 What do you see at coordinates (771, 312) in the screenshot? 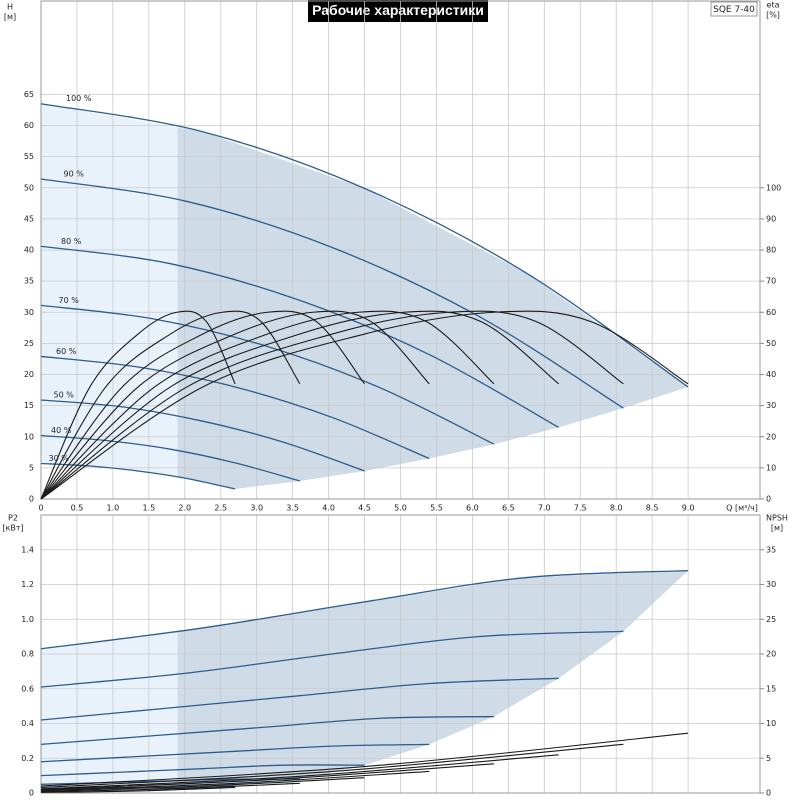
I see `y2-tick-label: 60` at bounding box center [771, 312].